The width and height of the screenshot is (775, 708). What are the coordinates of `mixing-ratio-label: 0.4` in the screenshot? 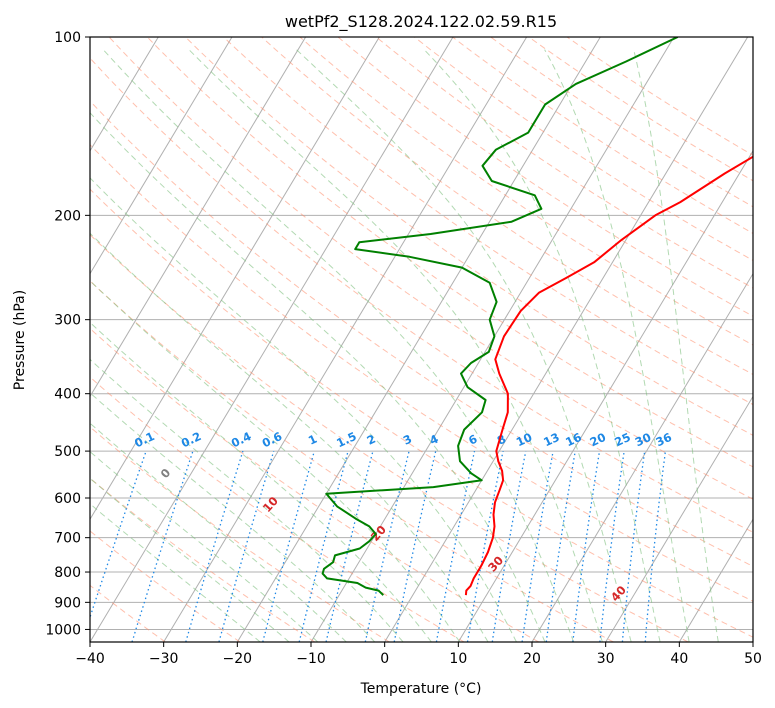 It's located at (241, 439).